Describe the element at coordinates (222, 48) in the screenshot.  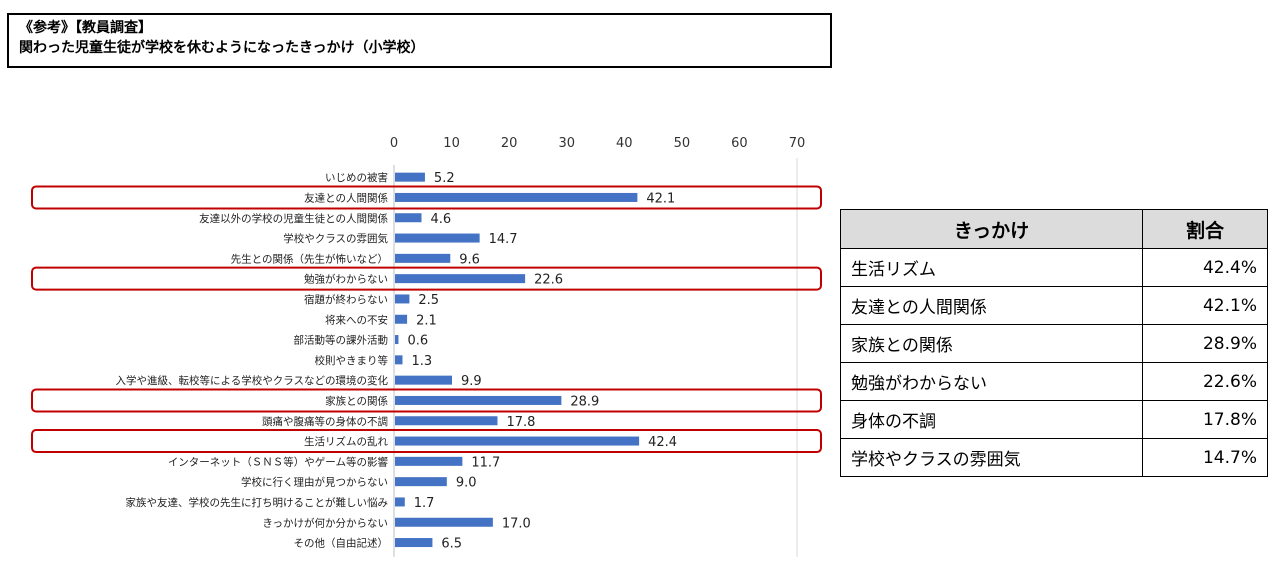
I see `title-line-2: 関わった児童生徒が学校を休むようになったきっかけ（小学校）` at that location.